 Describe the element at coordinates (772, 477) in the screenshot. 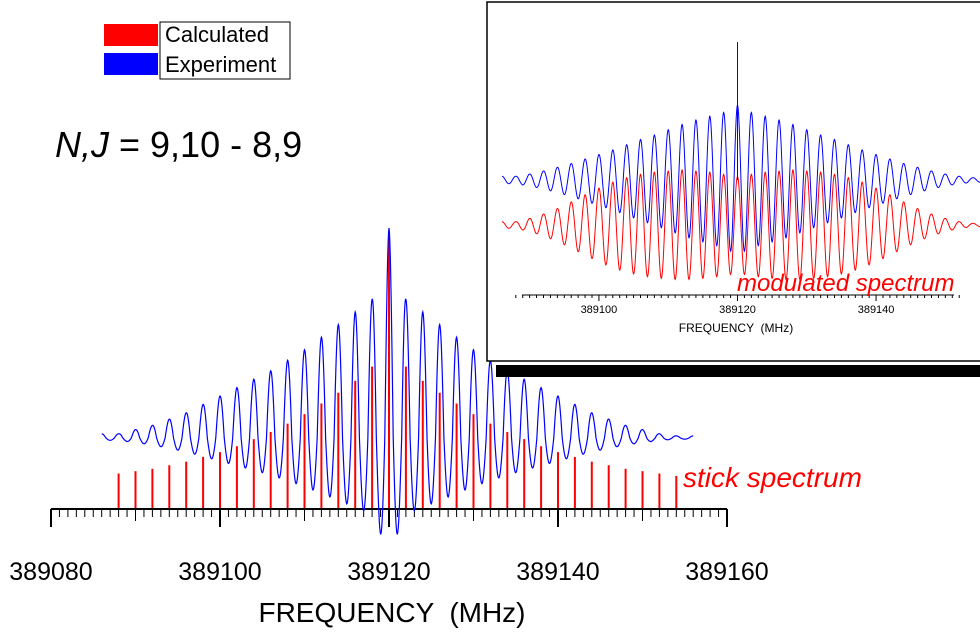

I see `stick-spectrum-annotation: stick spectrum` at that location.